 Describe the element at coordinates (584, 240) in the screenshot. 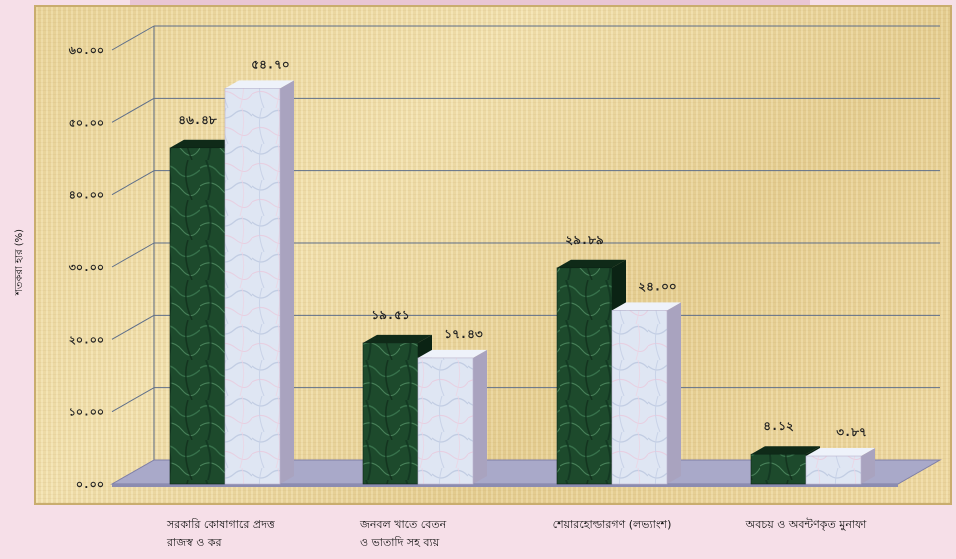

I see `data-label: ২৯.৮৯` at that location.